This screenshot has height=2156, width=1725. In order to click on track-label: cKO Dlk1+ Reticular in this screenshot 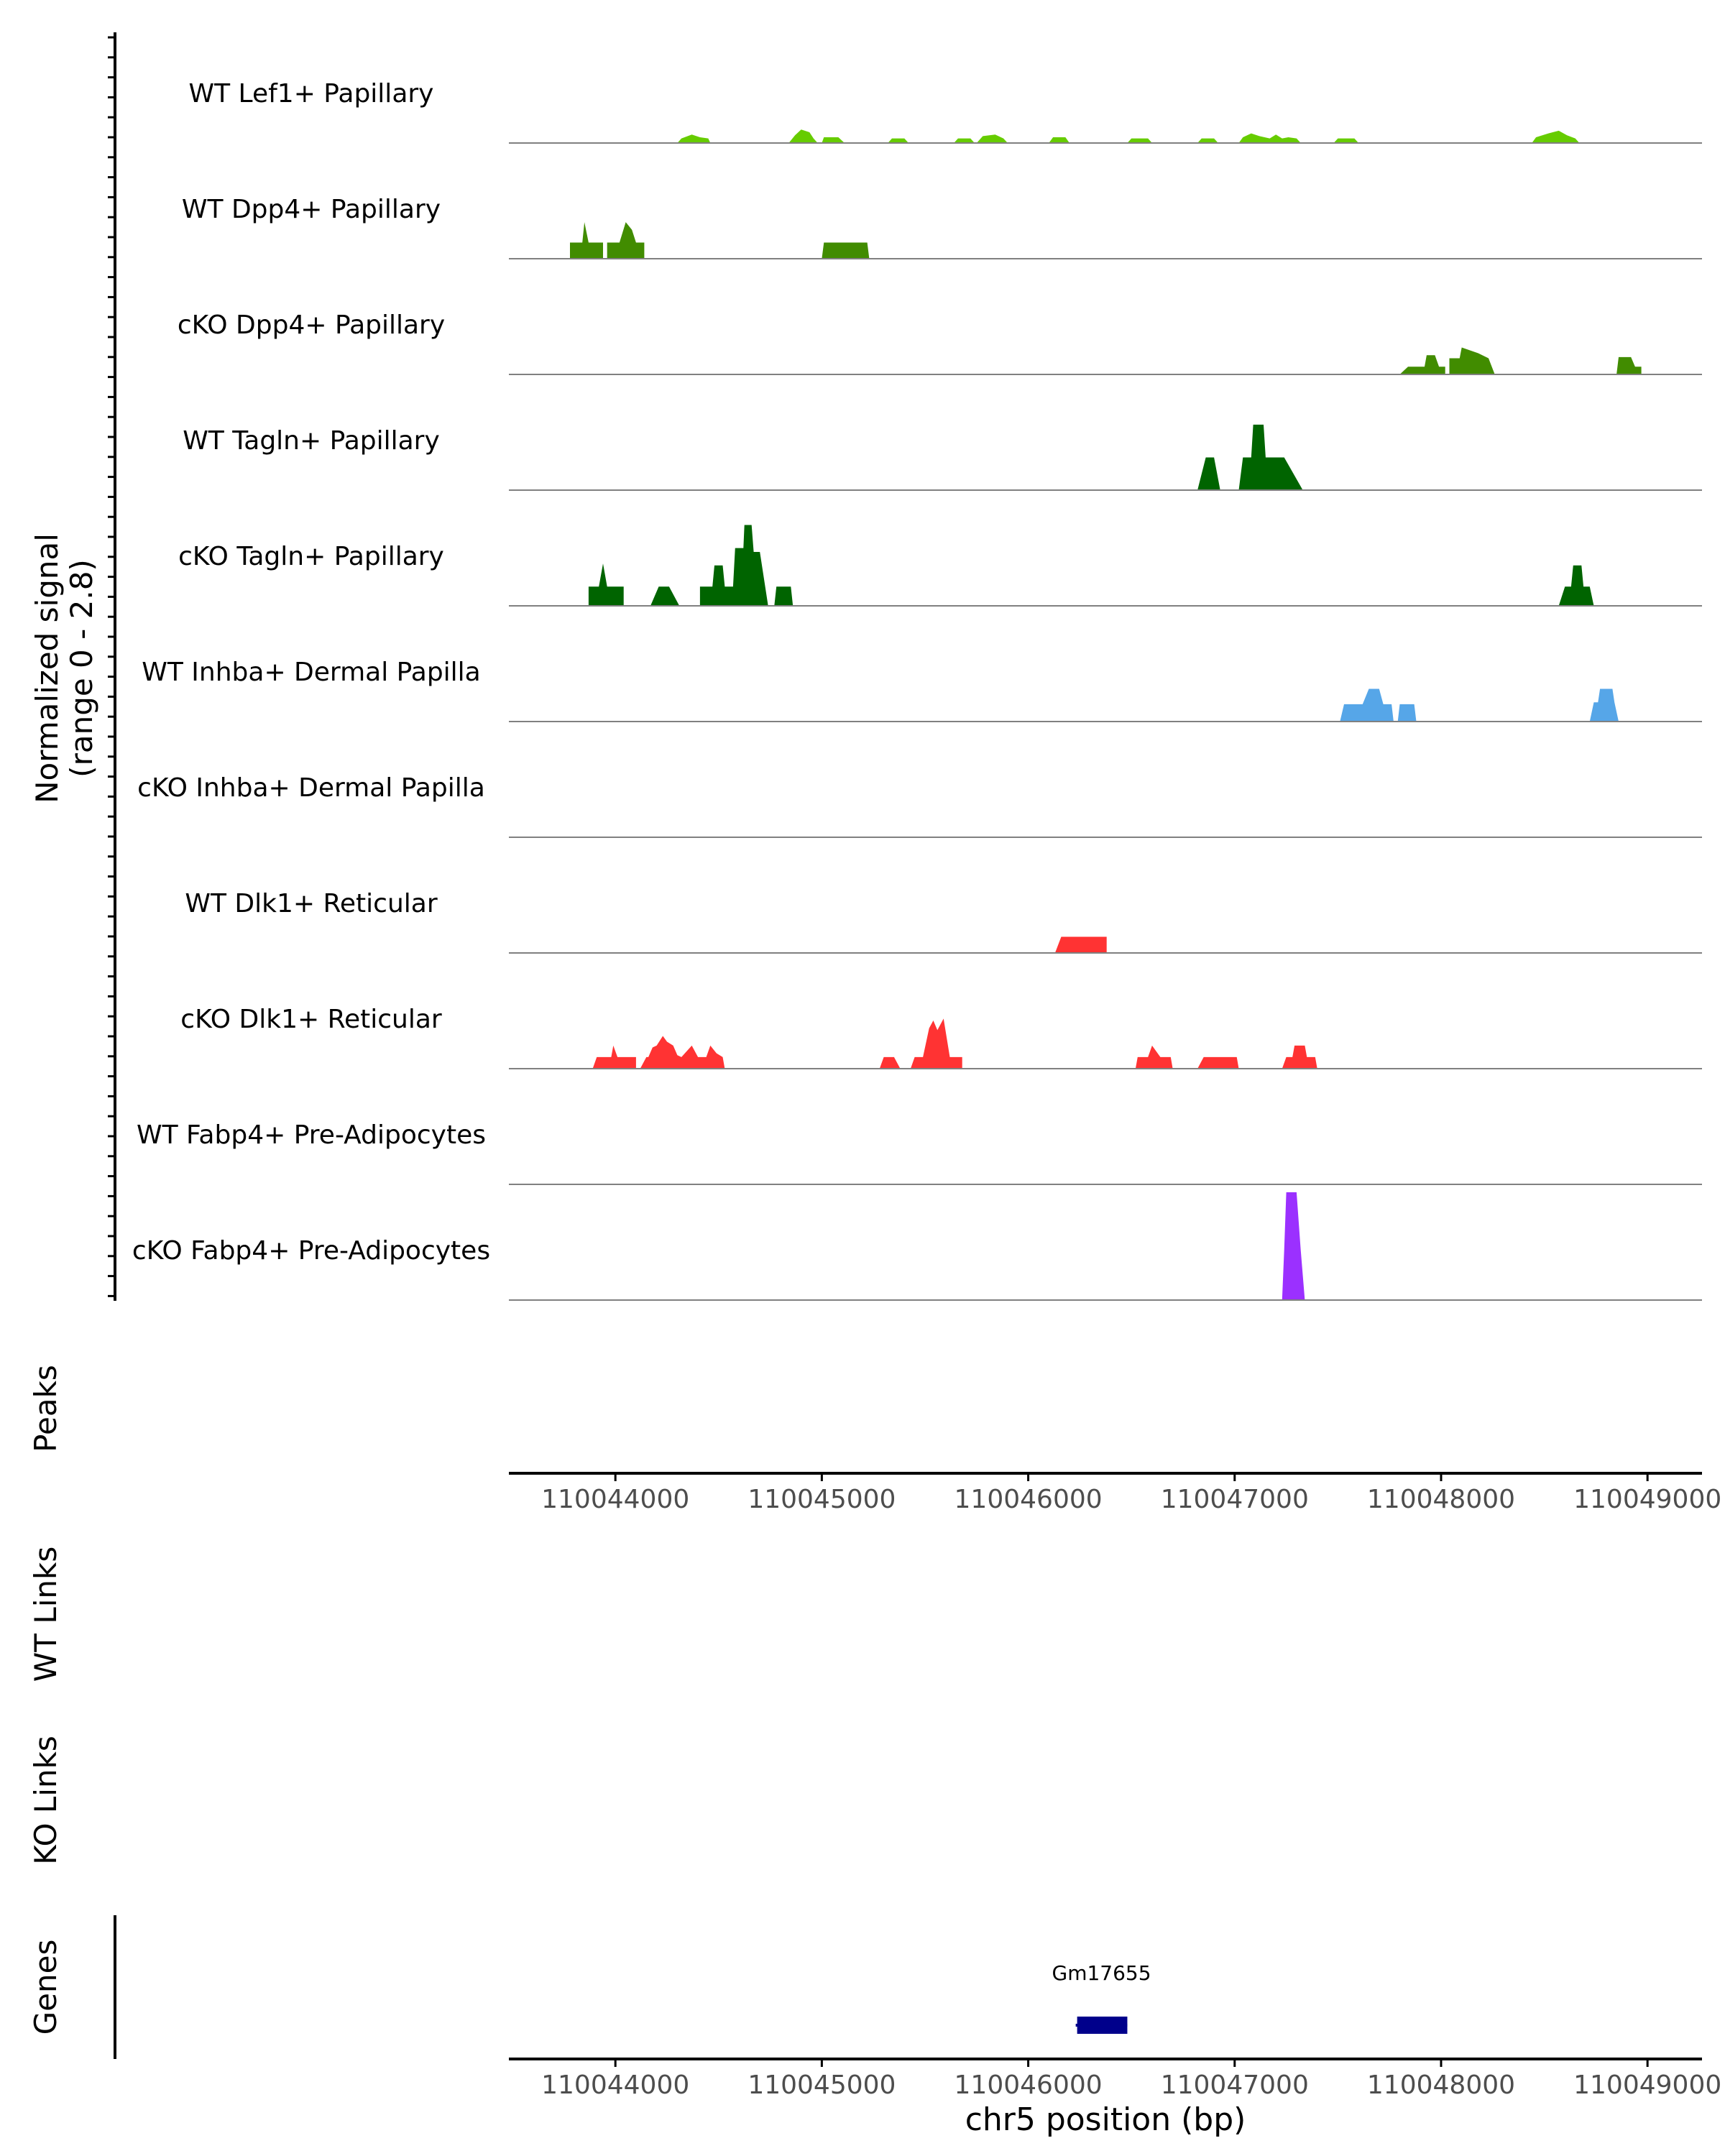, I will do `click(311, 1020)`.